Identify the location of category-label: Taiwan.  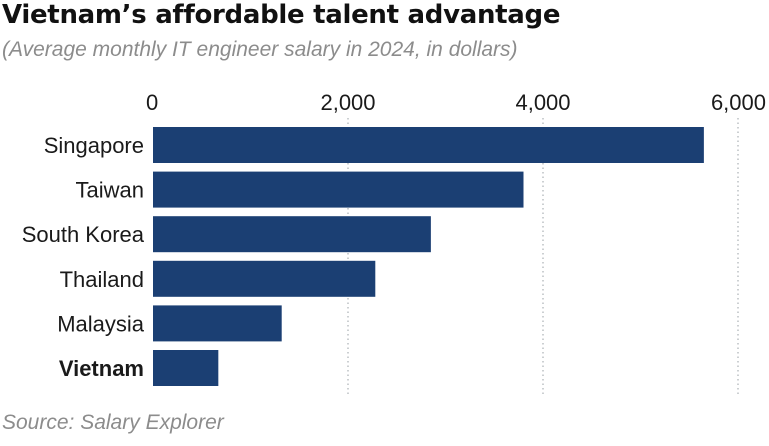
(110, 190).